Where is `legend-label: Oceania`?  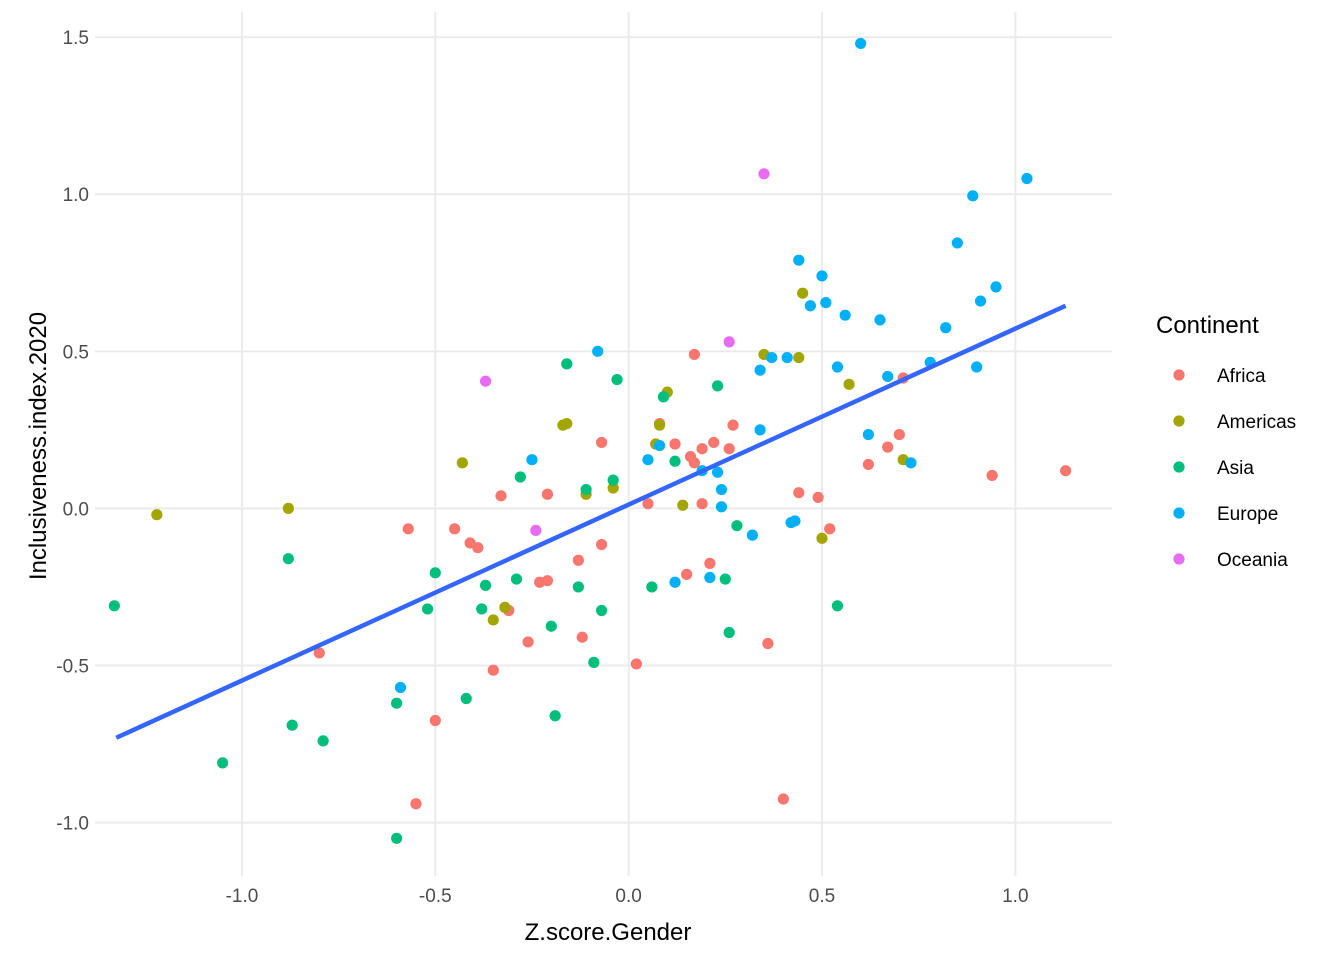
legend-label: Oceania is located at coordinates (1252, 560).